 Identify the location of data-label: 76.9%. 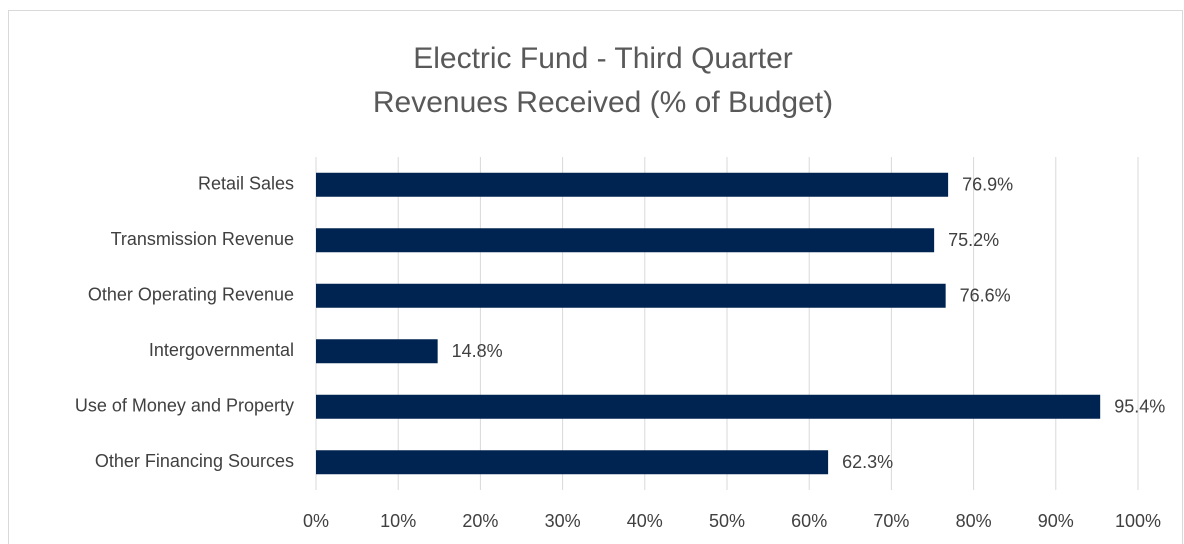
(987, 185).